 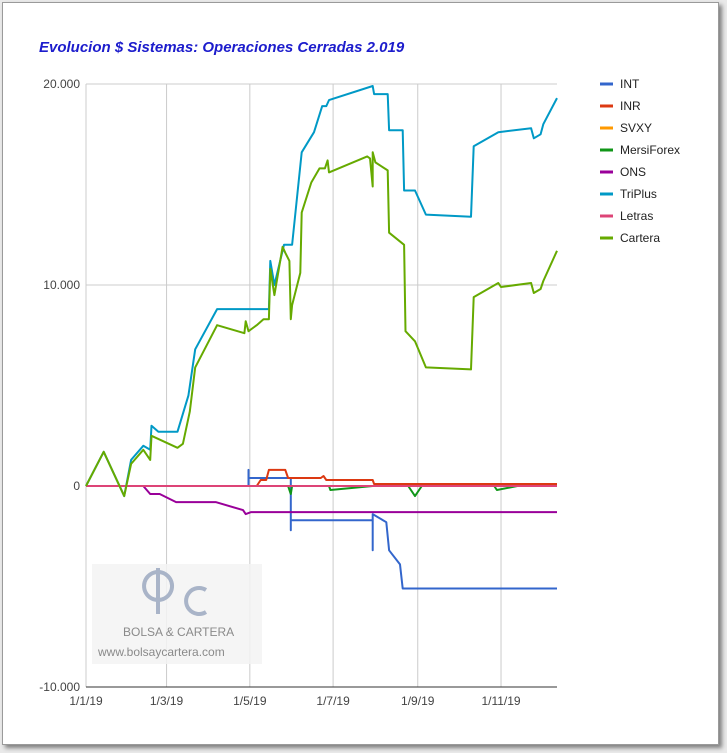 What do you see at coordinates (633, 172) in the screenshot?
I see `legend-label: ONS` at bounding box center [633, 172].